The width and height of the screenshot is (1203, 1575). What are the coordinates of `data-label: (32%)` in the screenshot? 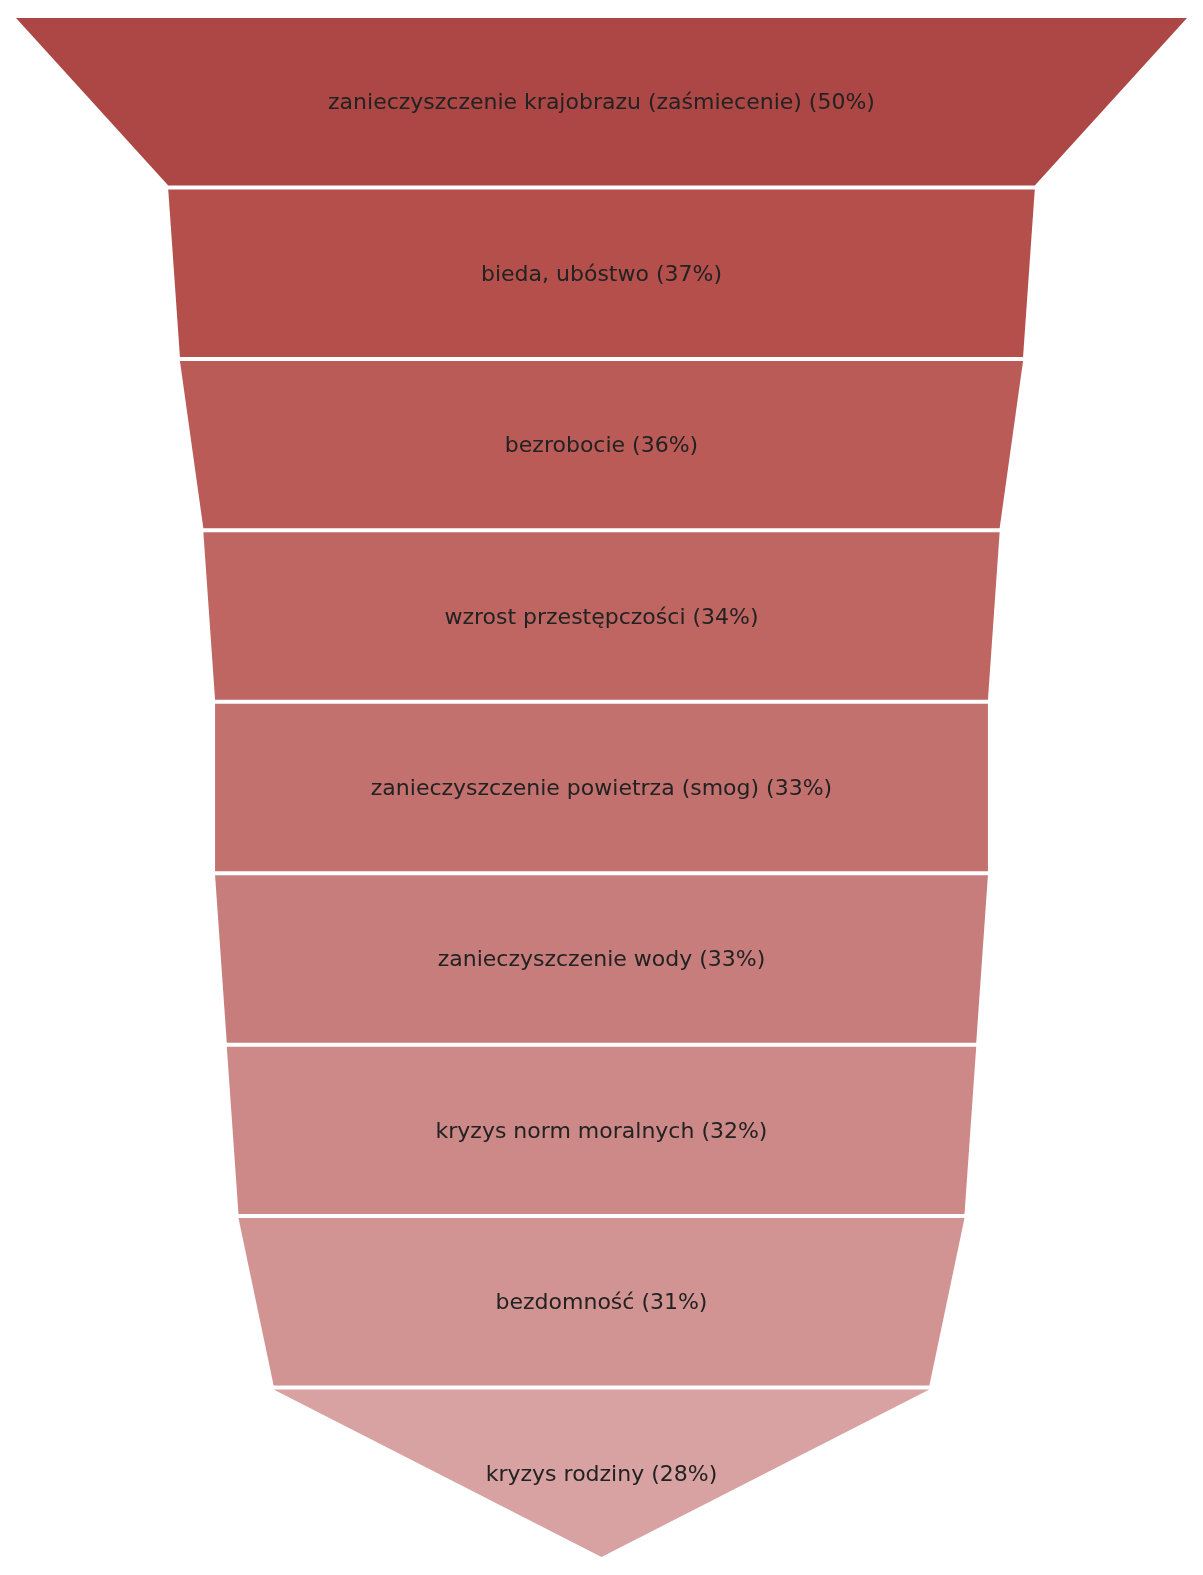 It's located at (734, 1130).